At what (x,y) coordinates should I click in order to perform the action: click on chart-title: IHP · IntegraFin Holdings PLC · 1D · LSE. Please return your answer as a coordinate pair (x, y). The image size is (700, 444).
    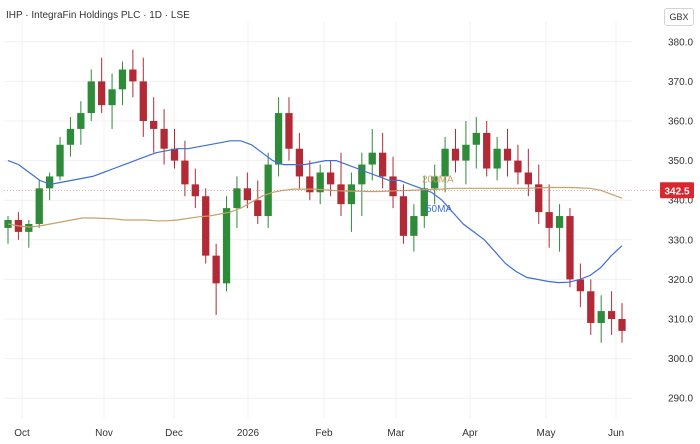
    Looking at the image, I should click on (98, 15).